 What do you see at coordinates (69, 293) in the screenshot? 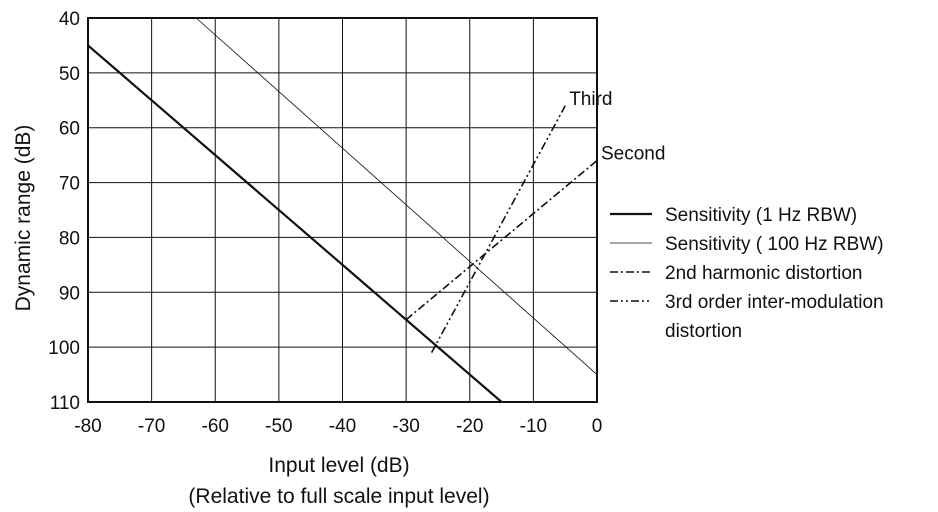
I see `y-tick-label: 90` at bounding box center [69, 293].